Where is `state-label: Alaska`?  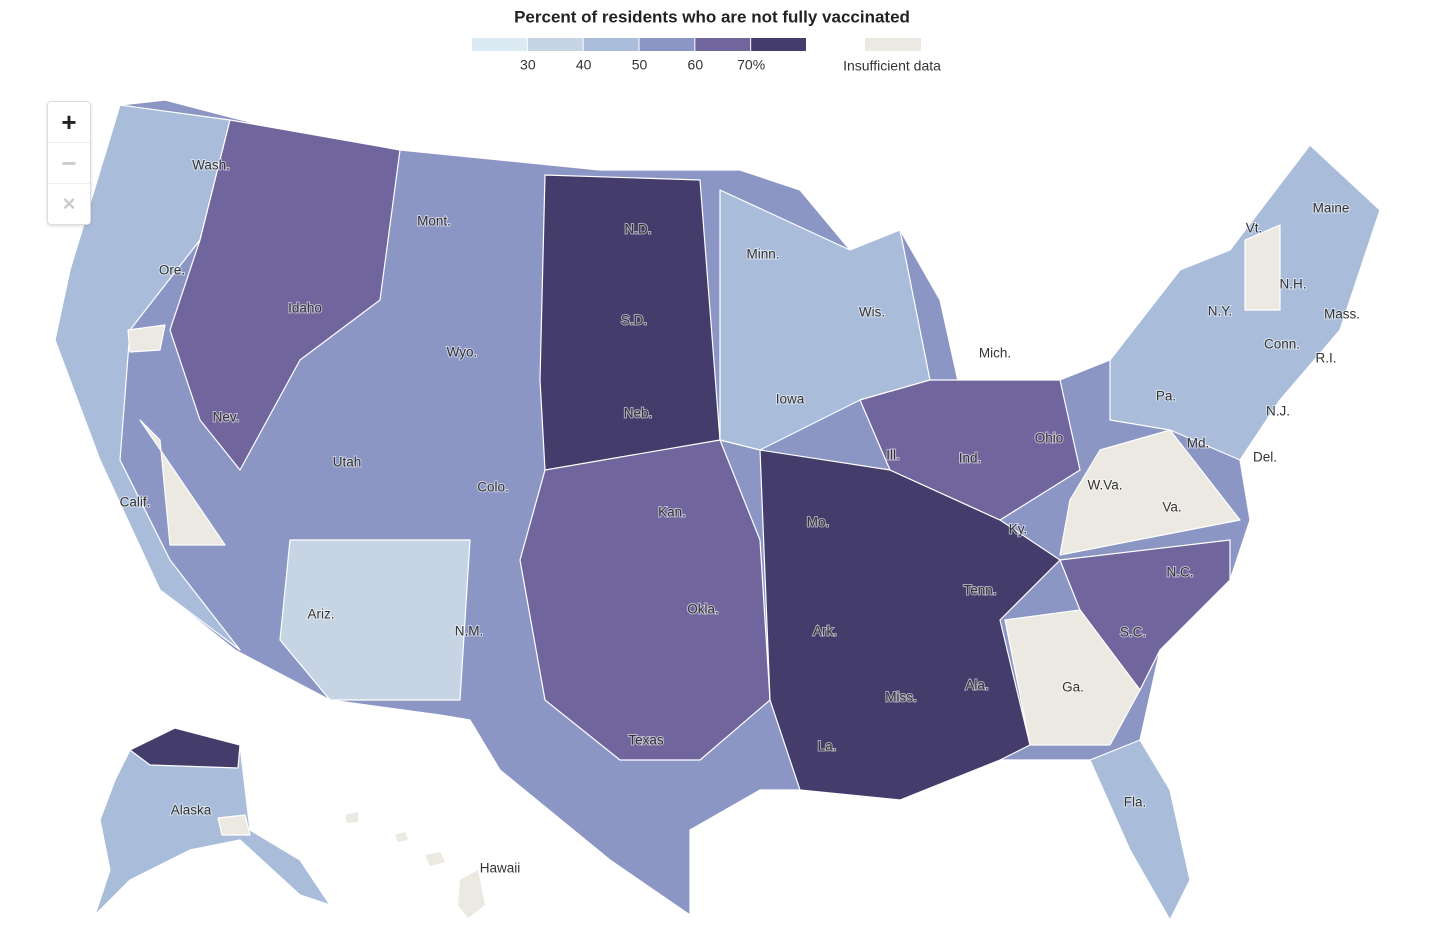 state-label: Alaska is located at coordinates (191, 810).